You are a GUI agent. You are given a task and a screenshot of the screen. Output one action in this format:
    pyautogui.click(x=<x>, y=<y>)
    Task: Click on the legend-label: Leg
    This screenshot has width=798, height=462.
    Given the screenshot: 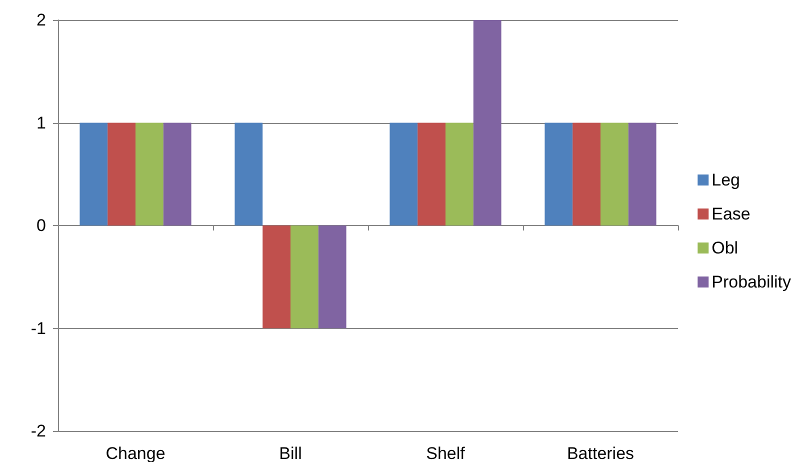 What is the action you would take?
    pyautogui.click(x=726, y=180)
    